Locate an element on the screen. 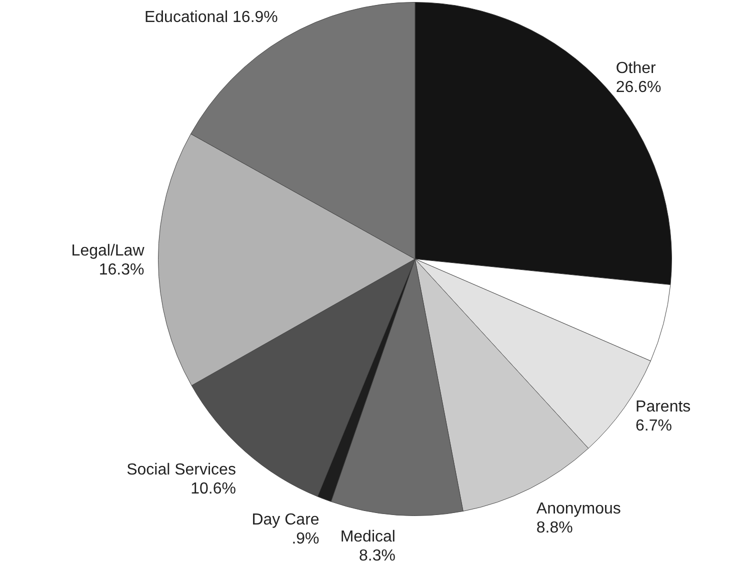  slice-label: Medical is located at coordinates (368, 537).